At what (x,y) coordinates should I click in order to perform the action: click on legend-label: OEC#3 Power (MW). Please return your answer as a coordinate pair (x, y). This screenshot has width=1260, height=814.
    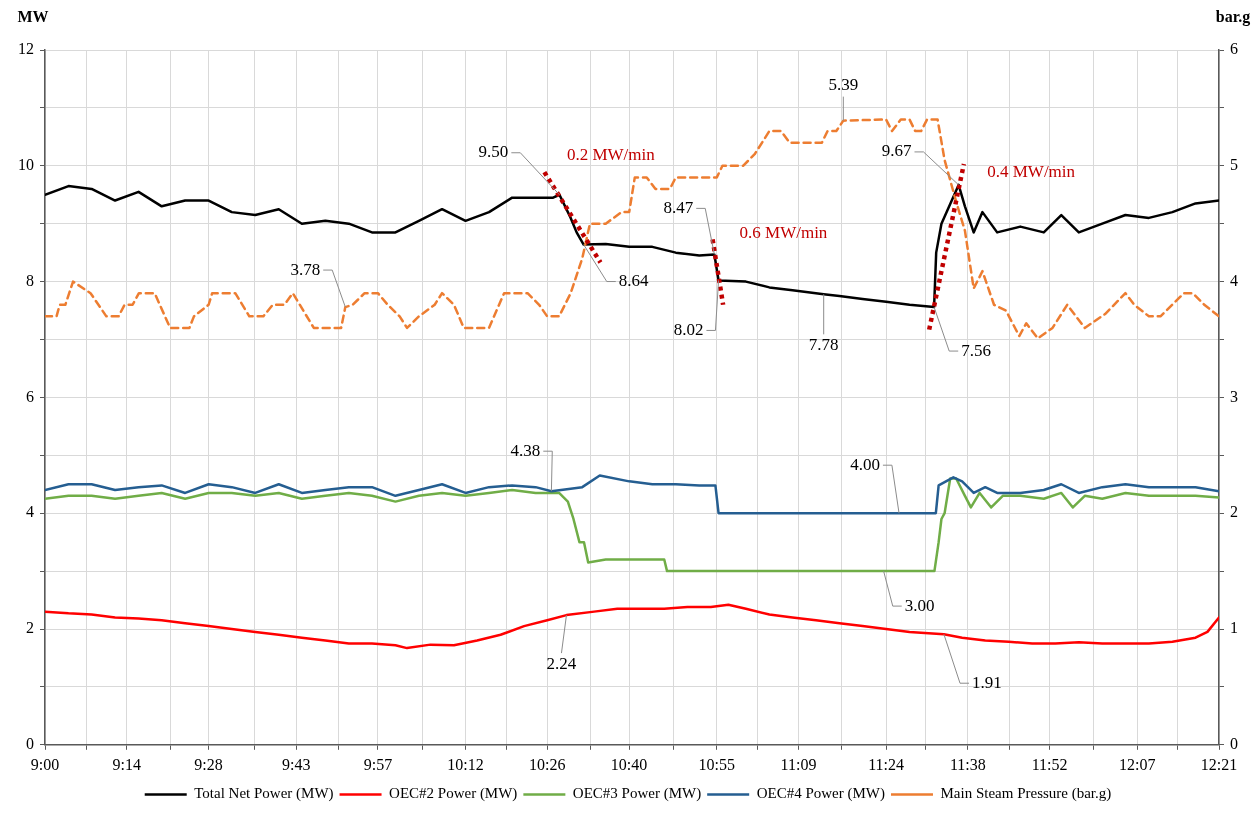
    Looking at the image, I should click on (637, 794).